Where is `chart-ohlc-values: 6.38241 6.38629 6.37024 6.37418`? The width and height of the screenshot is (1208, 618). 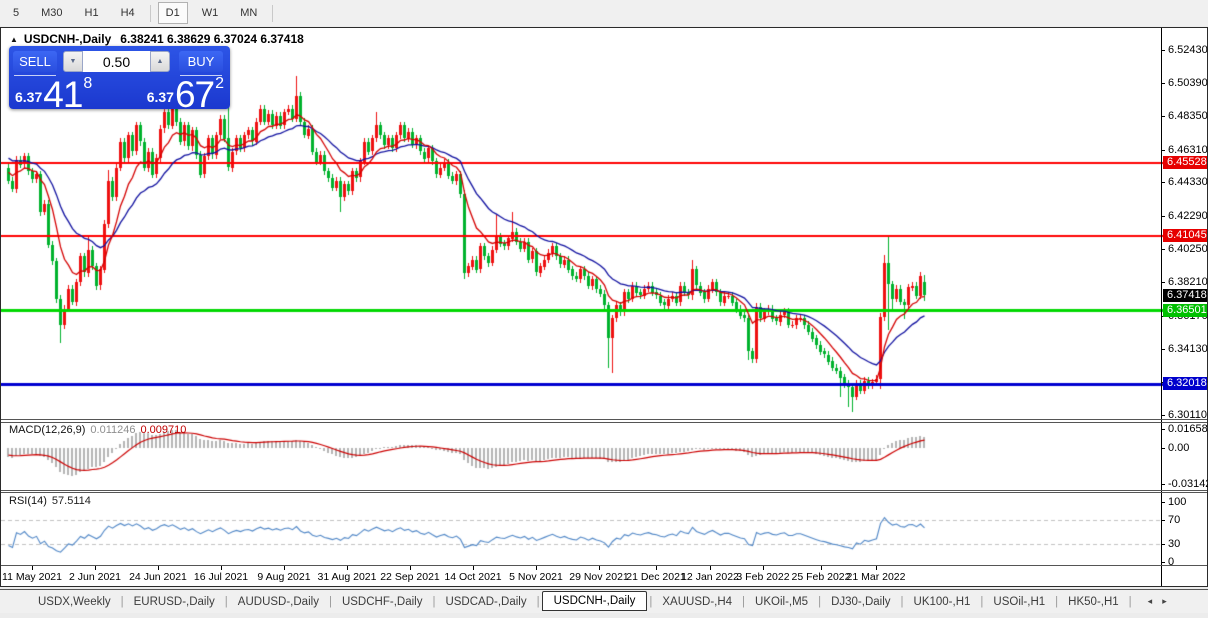 chart-ohlc-values: 6.38241 6.38629 6.37024 6.37418 is located at coordinates (212, 39).